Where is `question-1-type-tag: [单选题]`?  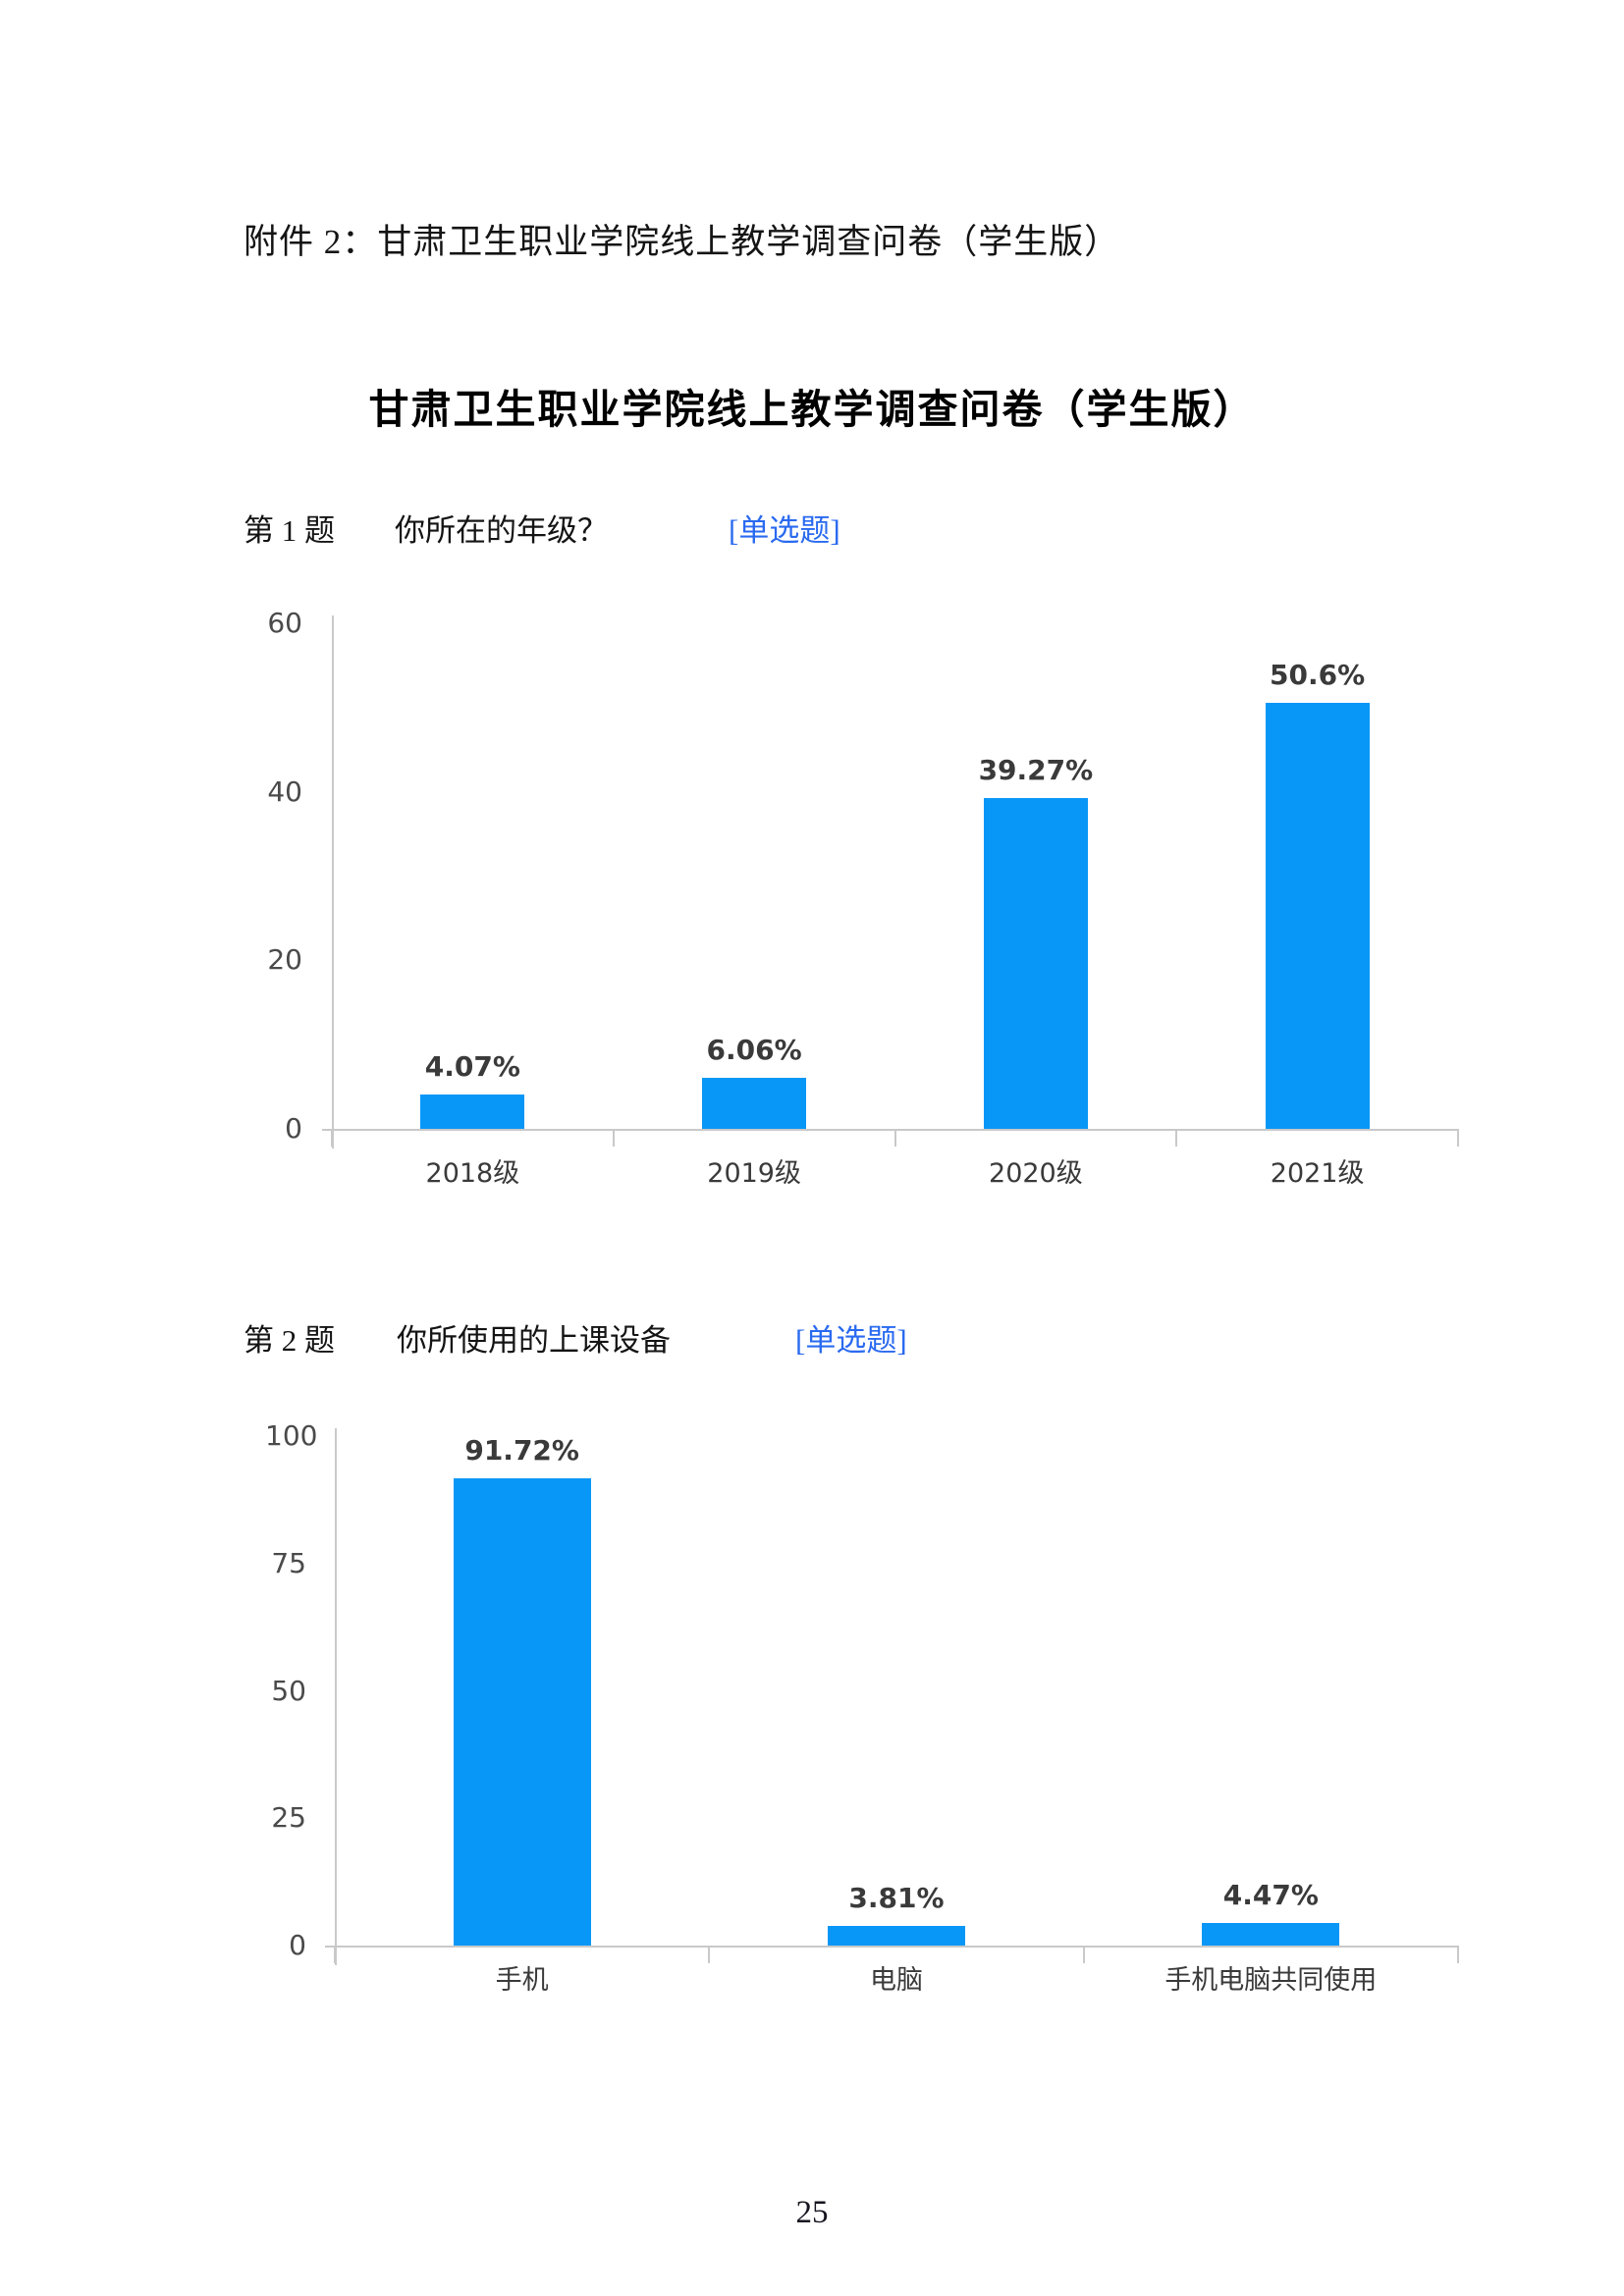
question-1-type-tag: [单选题] is located at coordinates (784, 530).